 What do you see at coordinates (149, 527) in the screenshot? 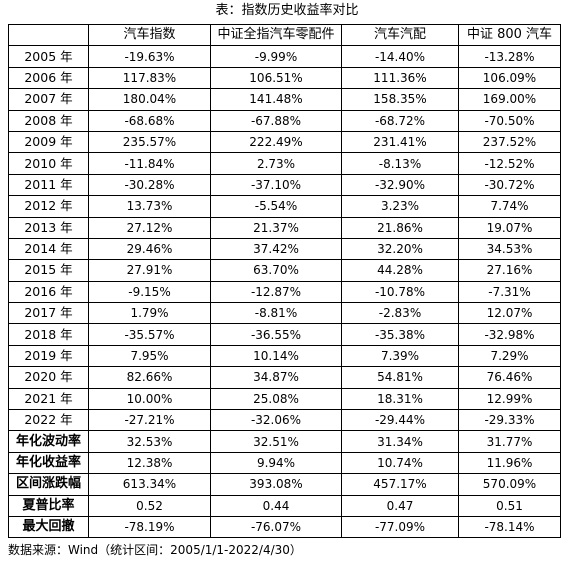
I see `table-cell: -78.19%` at bounding box center [149, 527].